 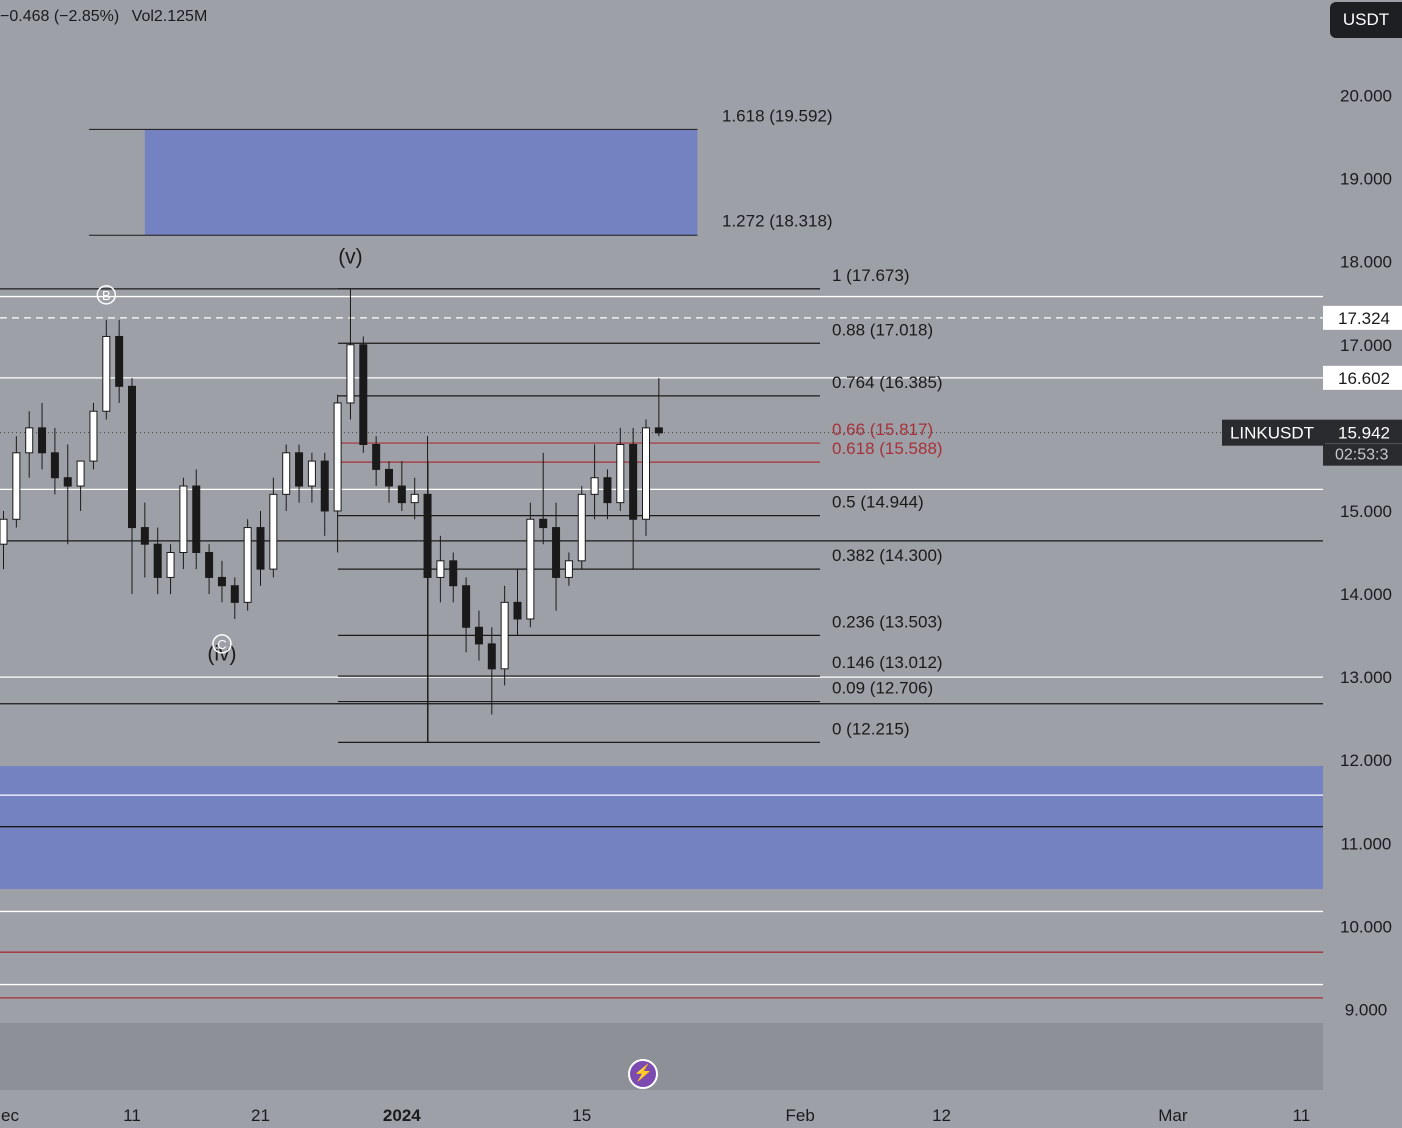 What do you see at coordinates (581, 1115) in the screenshot?
I see `x-axis-tick-label: 15` at bounding box center [581, 1115].